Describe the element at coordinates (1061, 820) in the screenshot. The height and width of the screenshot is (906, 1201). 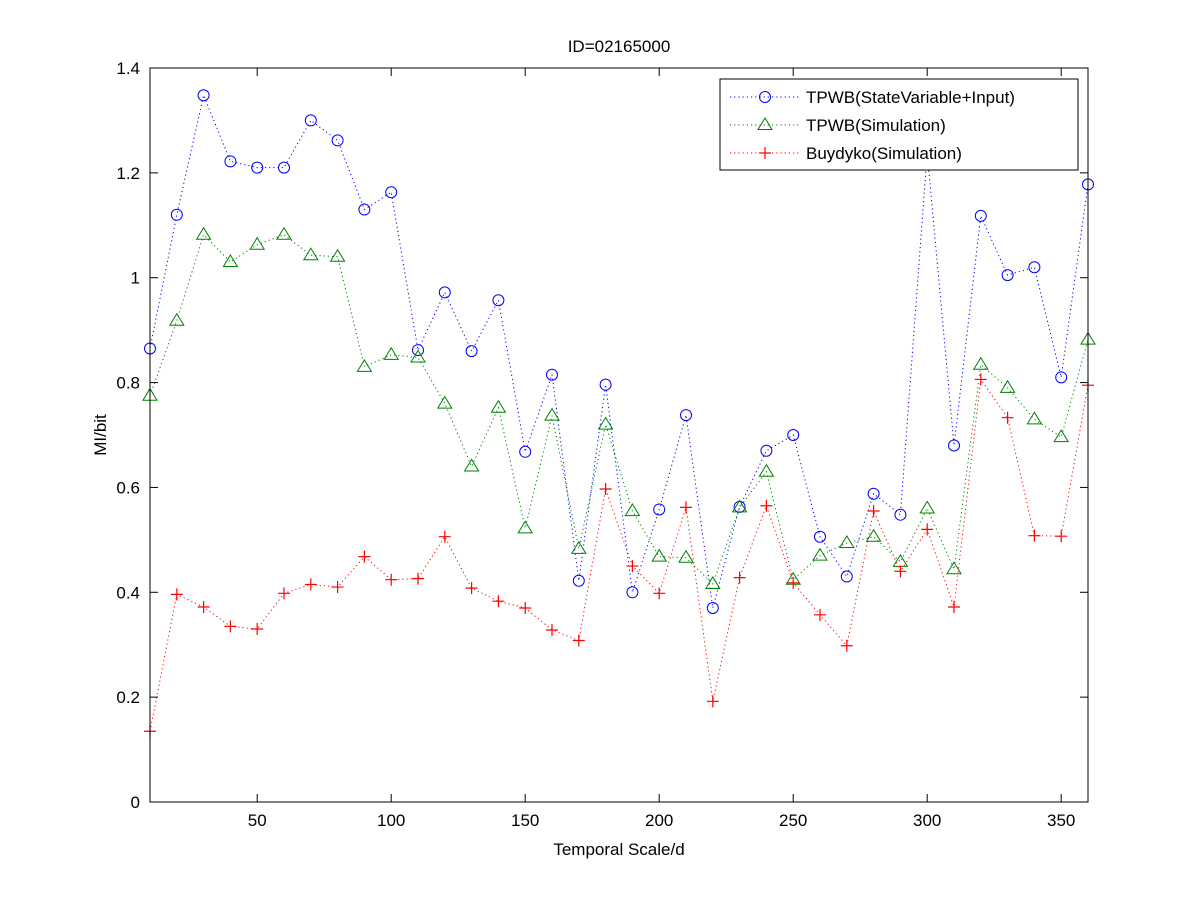
I see `x-tick-label-7: 350` at that location.